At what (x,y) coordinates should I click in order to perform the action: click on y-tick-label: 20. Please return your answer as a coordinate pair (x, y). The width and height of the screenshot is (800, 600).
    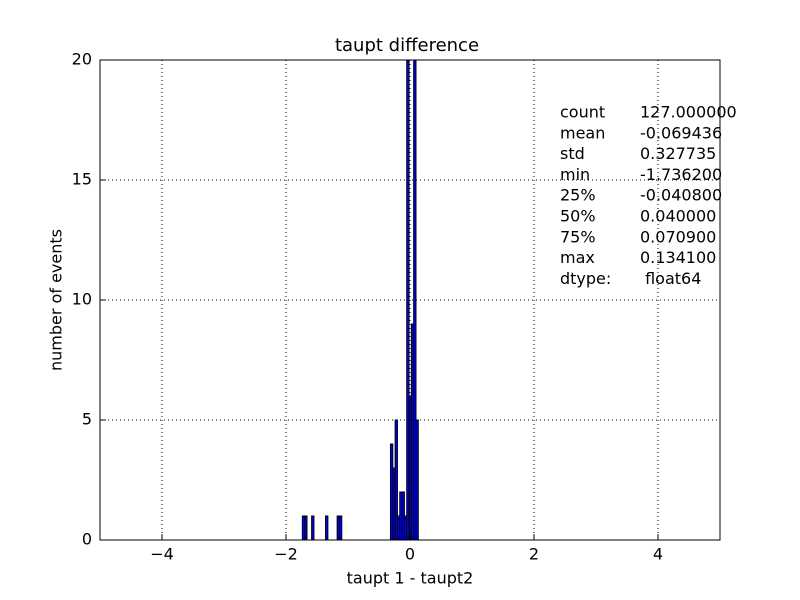
    Looking at the image, I should click on (82, 59).